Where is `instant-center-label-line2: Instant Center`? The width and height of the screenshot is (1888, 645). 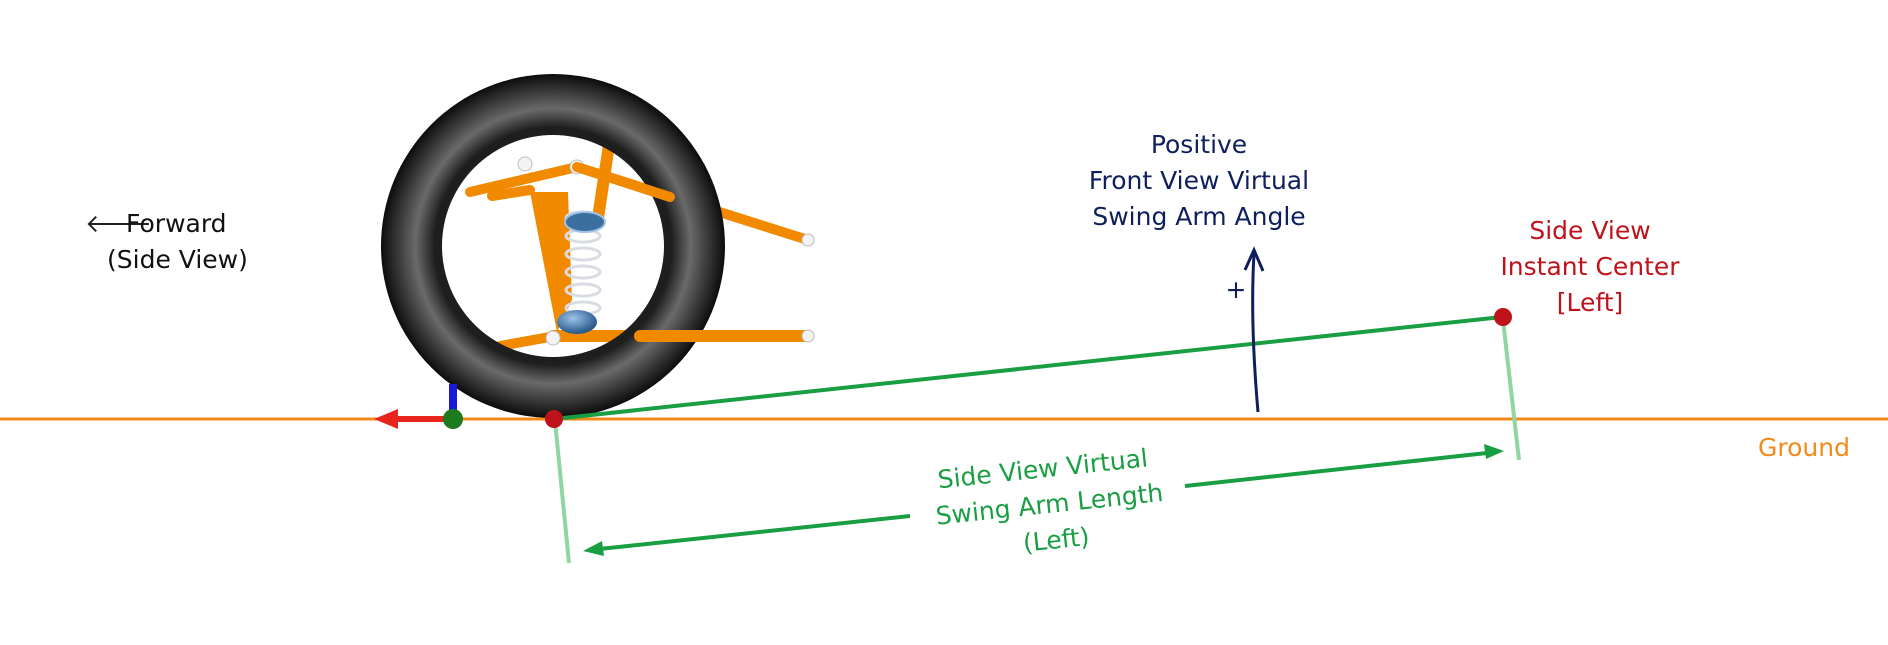
instant-center-label-line2: Instant Center is located at coordinates (1590, 266).